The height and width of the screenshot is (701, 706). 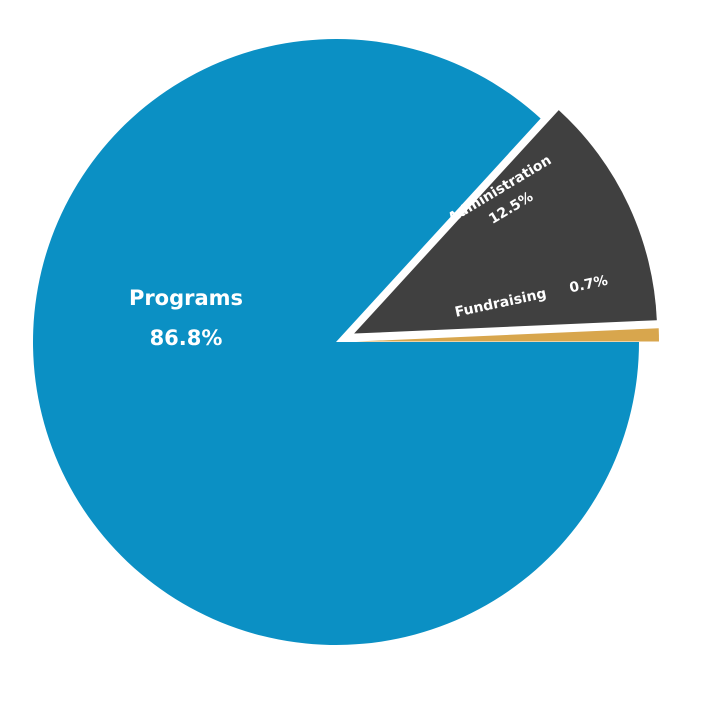 What do you see at coordinates (186, 338) in the screenshot?
I see `slice-value-label: 86.8%` at bounding box center [186, 338].